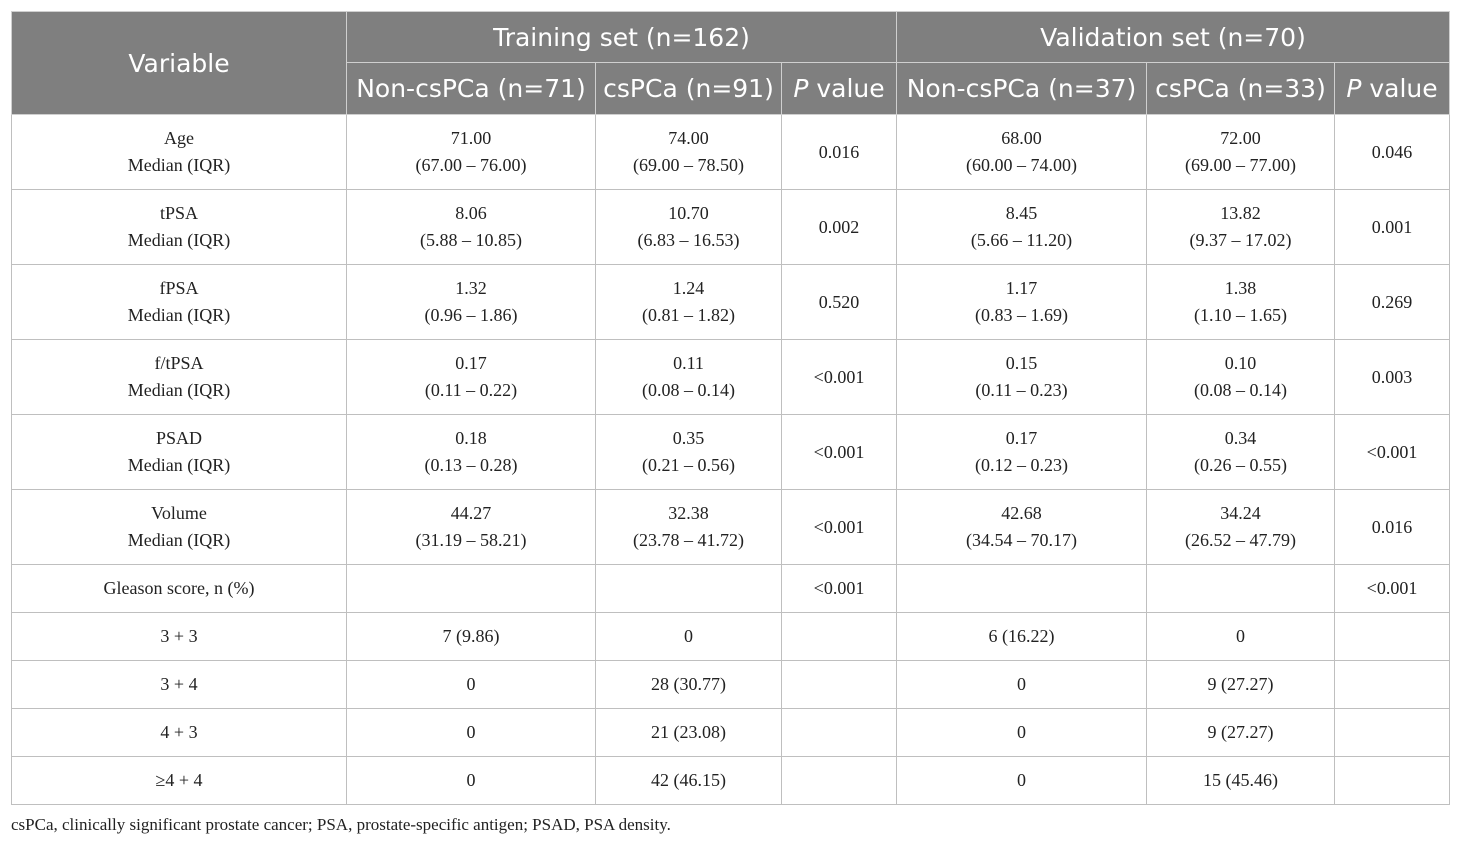  What do you see at coordinates (179, 452) in the screenshot?
I see `variable-cell: PSAD Median (IQR)` at bounding box center [179, 452].